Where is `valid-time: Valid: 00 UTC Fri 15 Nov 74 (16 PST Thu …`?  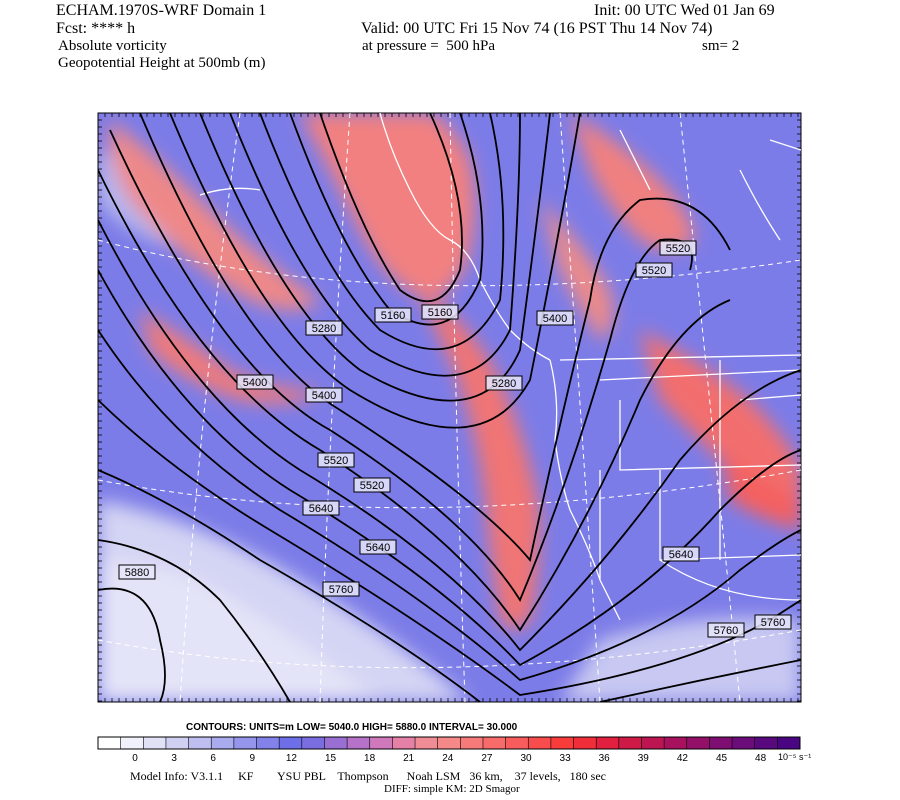 valid-time: Valid: 00 UTC Fri 15 Nov 74 (16 PST Thu … is located at coordinates (537, 28).